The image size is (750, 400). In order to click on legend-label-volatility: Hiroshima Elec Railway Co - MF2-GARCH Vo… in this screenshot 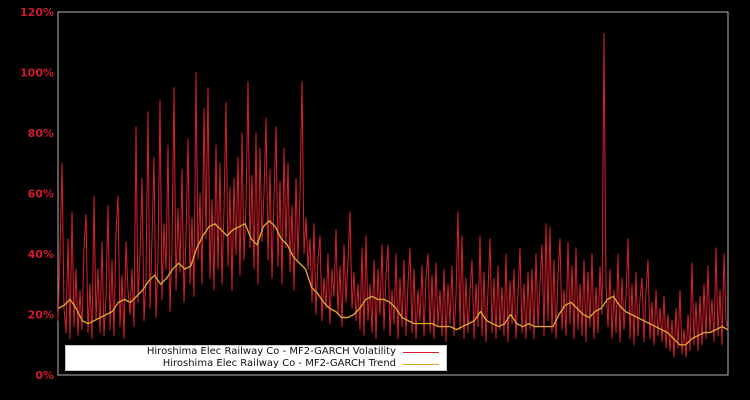, I will do `click(271, 351)`.